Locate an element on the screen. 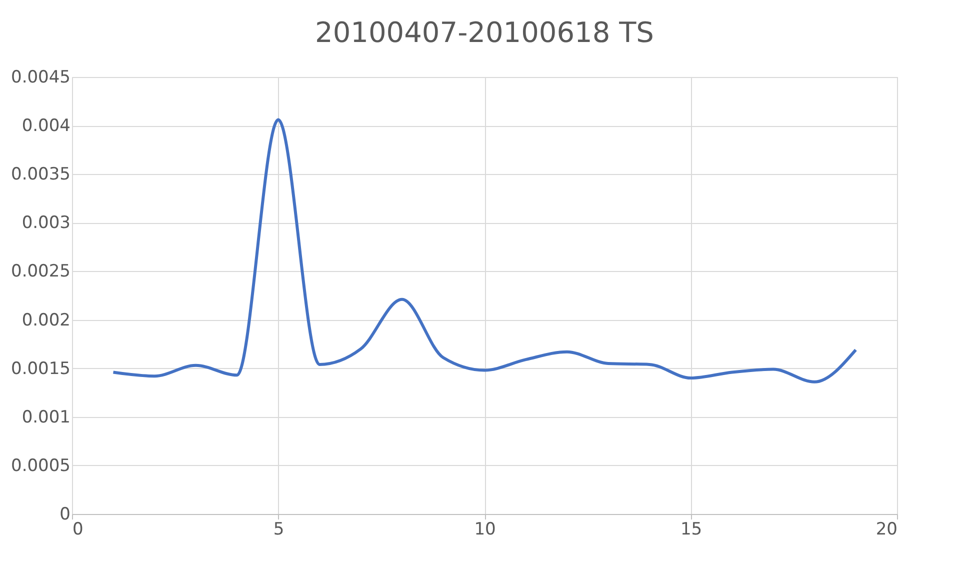 This screenshot has height=577, width=958. y-tick-label: 0.0045 is located at coordinates (40, 78).